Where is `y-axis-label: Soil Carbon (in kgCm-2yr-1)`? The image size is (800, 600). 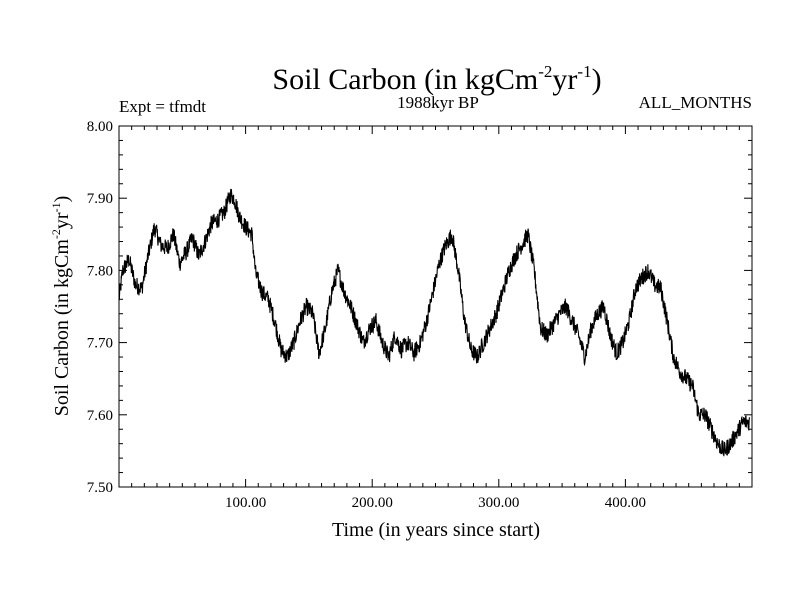 y-axis-label: Soil Carbon (in kgCm-2yr-1) is located at coordinates (61, 306).